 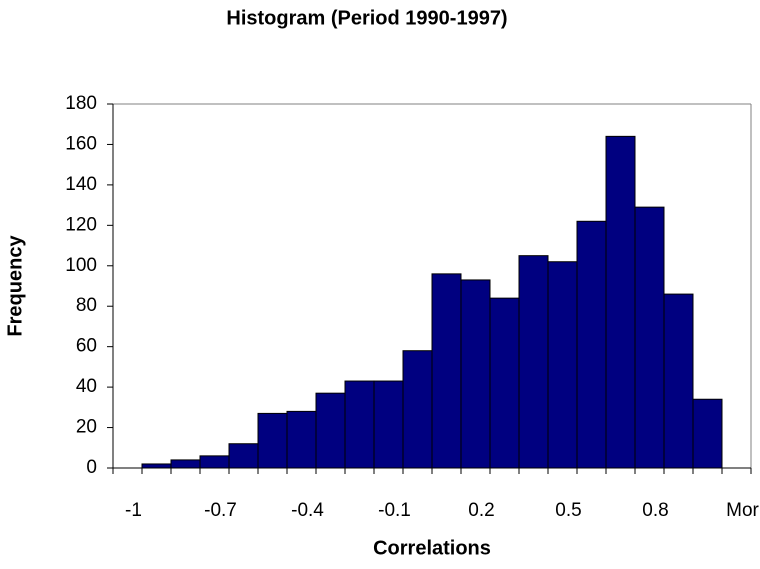 I want to click on y-tick-label: 20, so click(x=86, y=427).